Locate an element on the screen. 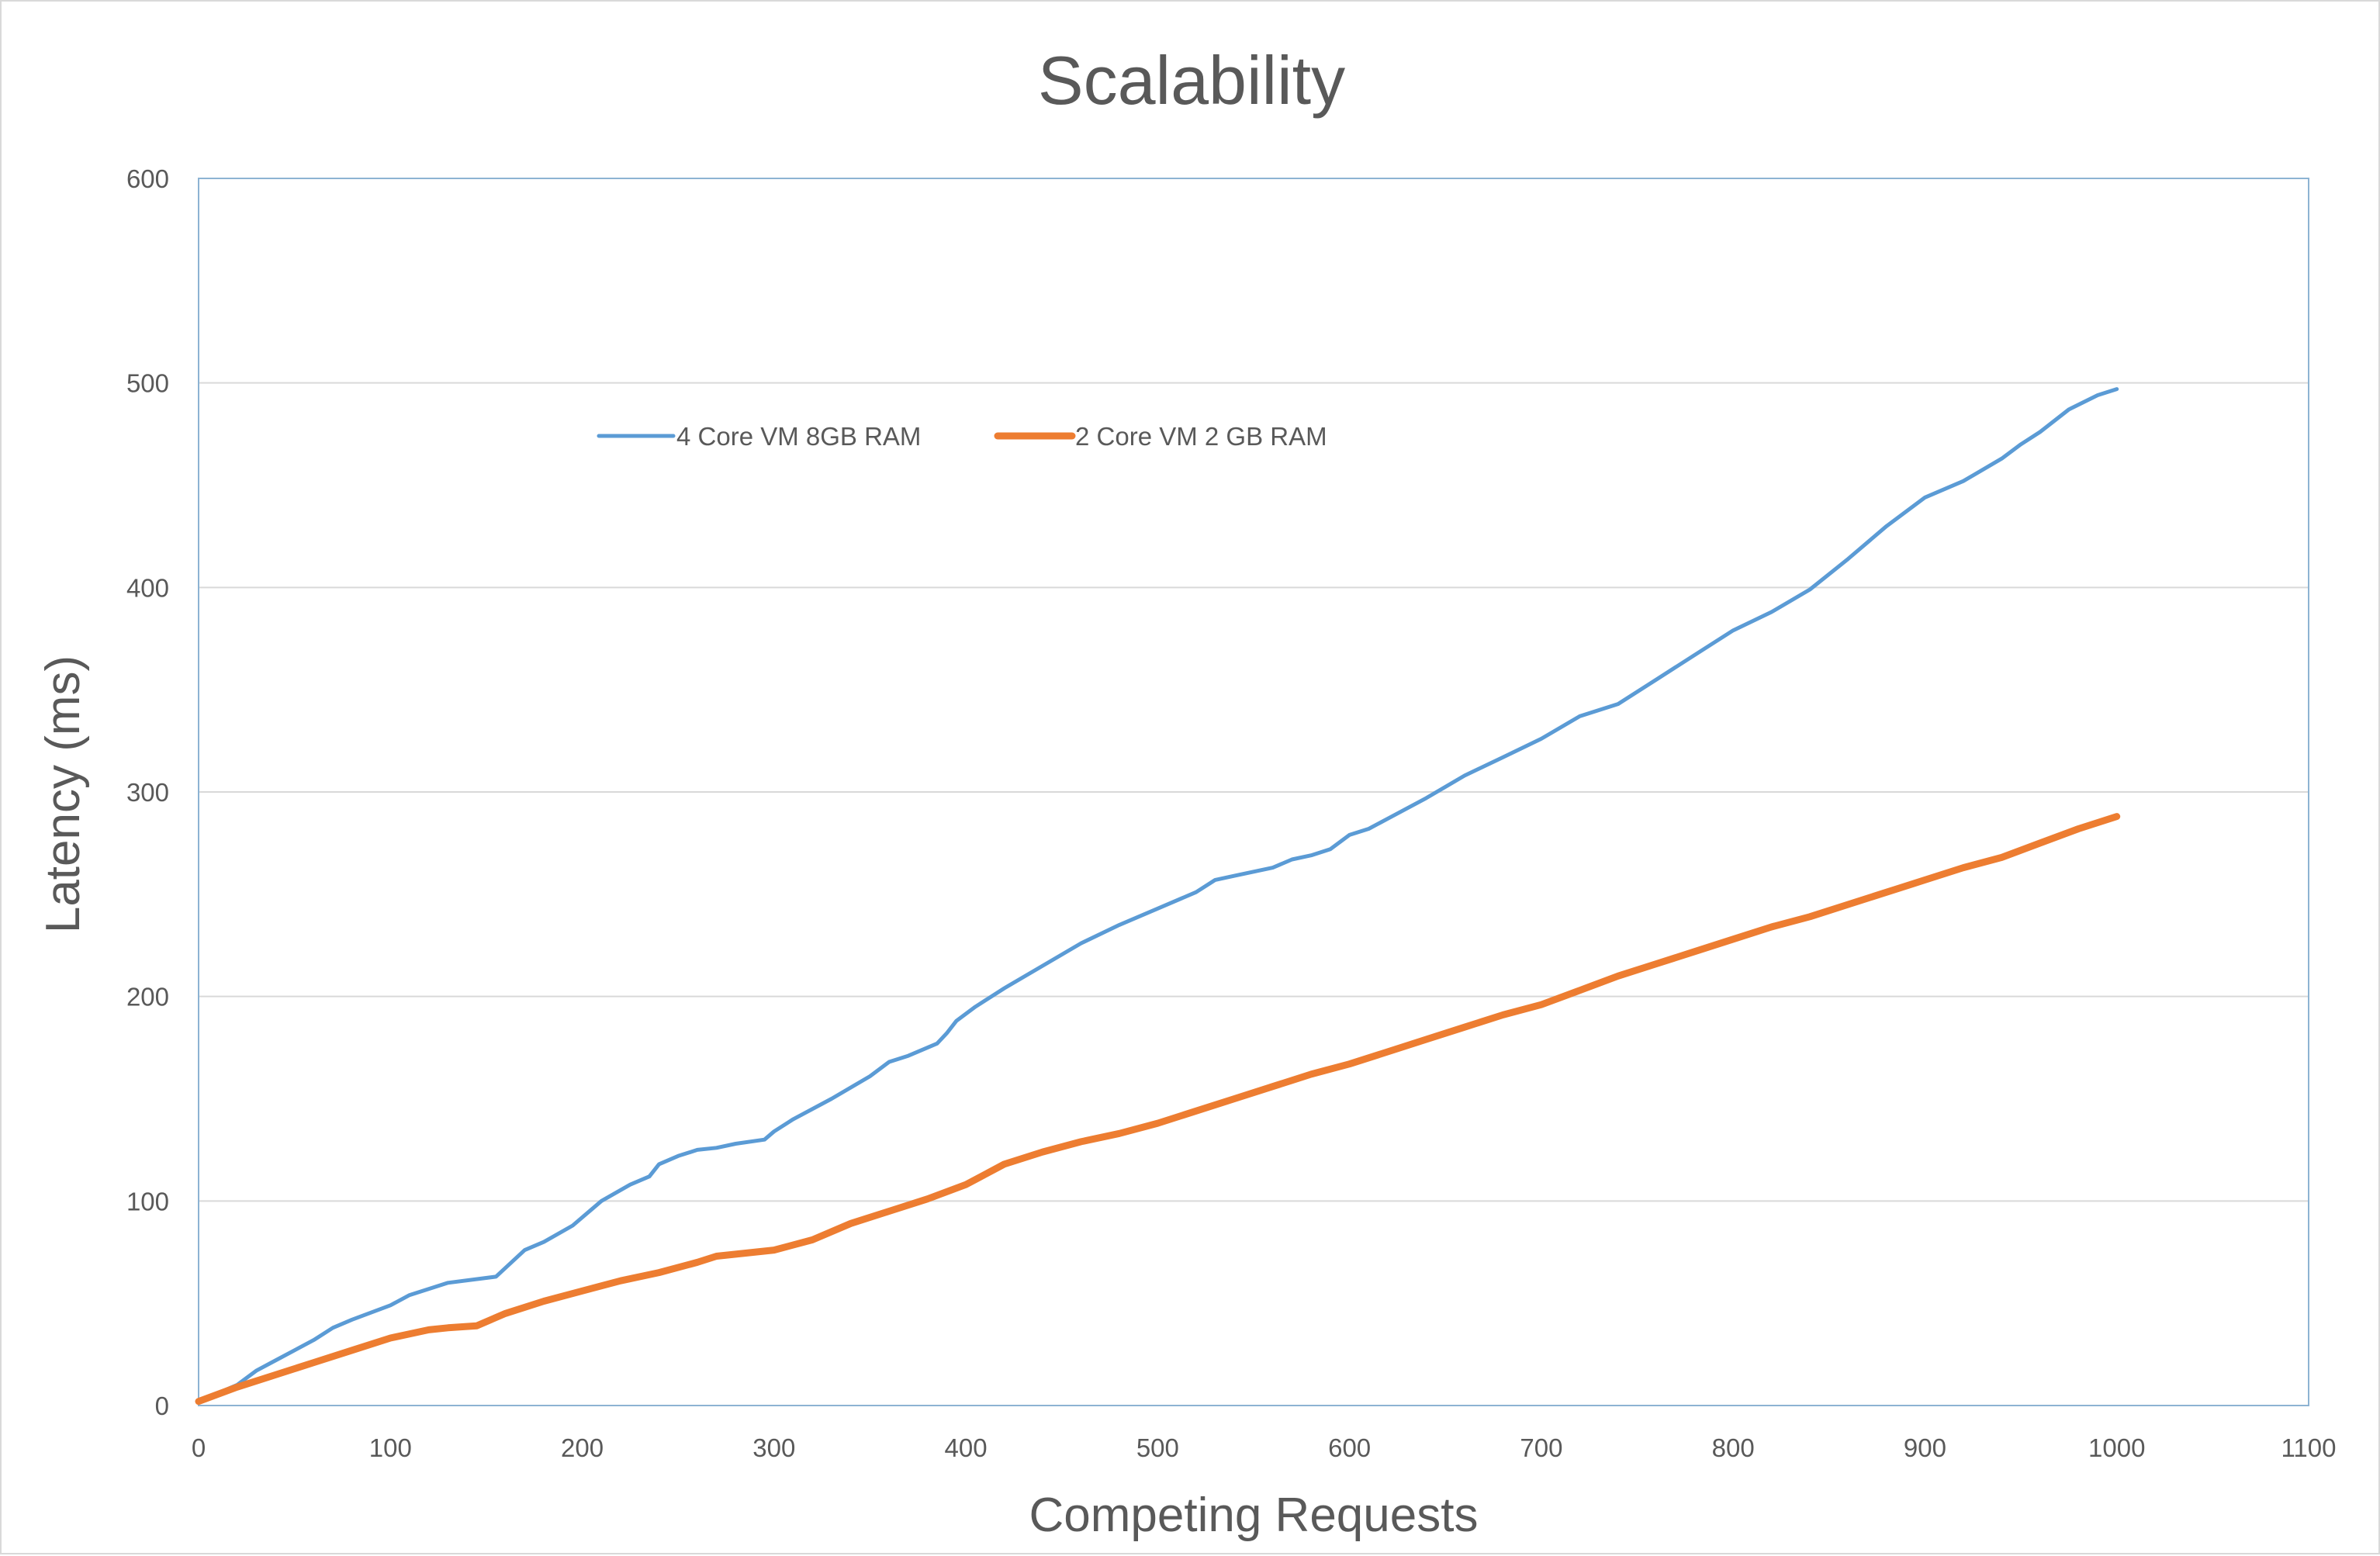 The image size is (2380, 1556). legend-item: 2 Core VM 2 GB RAM is located at coordinates (1160, 436).